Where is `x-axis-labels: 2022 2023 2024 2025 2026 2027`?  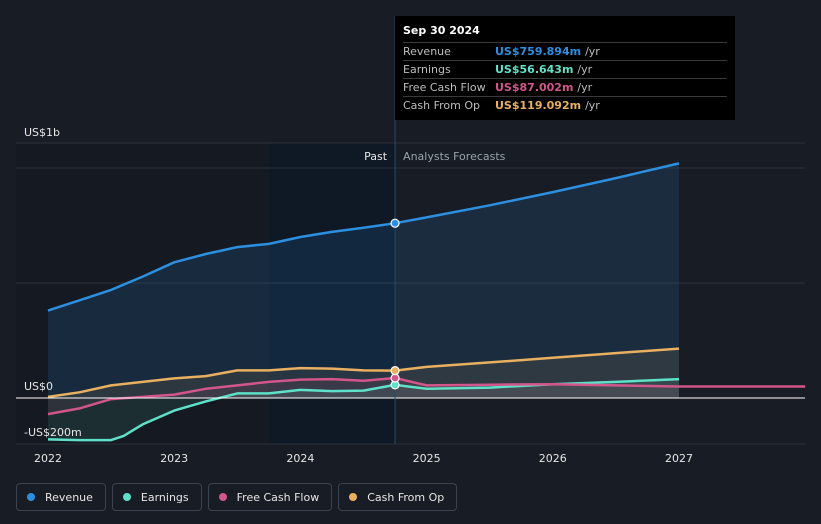 x-axis-labels: 2022 2023 2024 2025 2026 2027 is located at coordinates (363, 458).